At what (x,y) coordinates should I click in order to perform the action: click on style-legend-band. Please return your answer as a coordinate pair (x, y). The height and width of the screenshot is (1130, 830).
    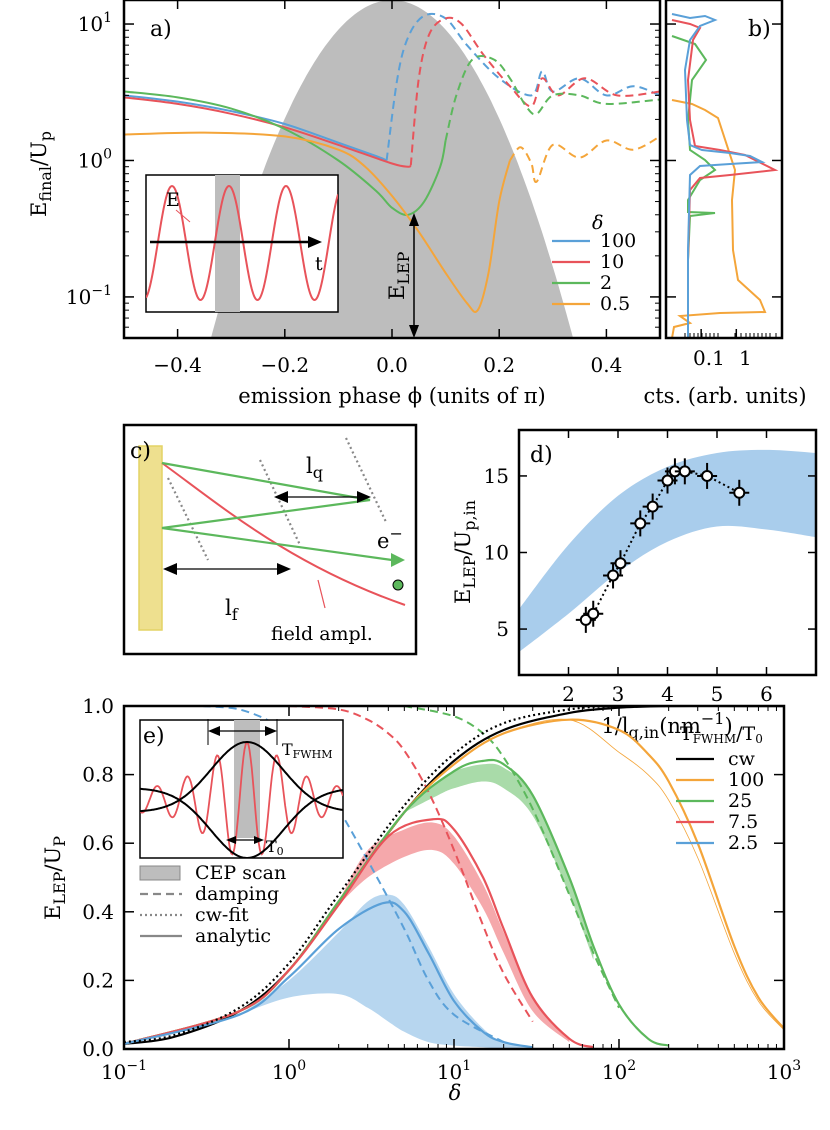
    Looking at the image, I should click on (160, 873).